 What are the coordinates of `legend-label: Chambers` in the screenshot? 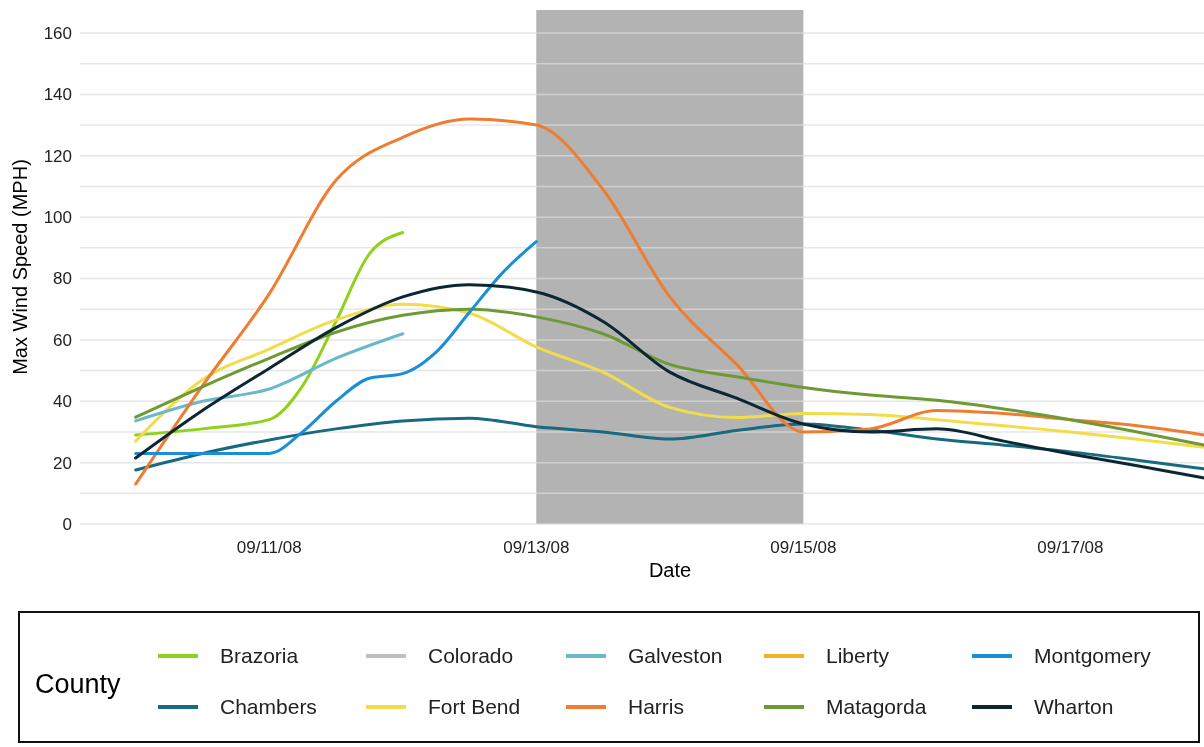 It's located at (268, 707).